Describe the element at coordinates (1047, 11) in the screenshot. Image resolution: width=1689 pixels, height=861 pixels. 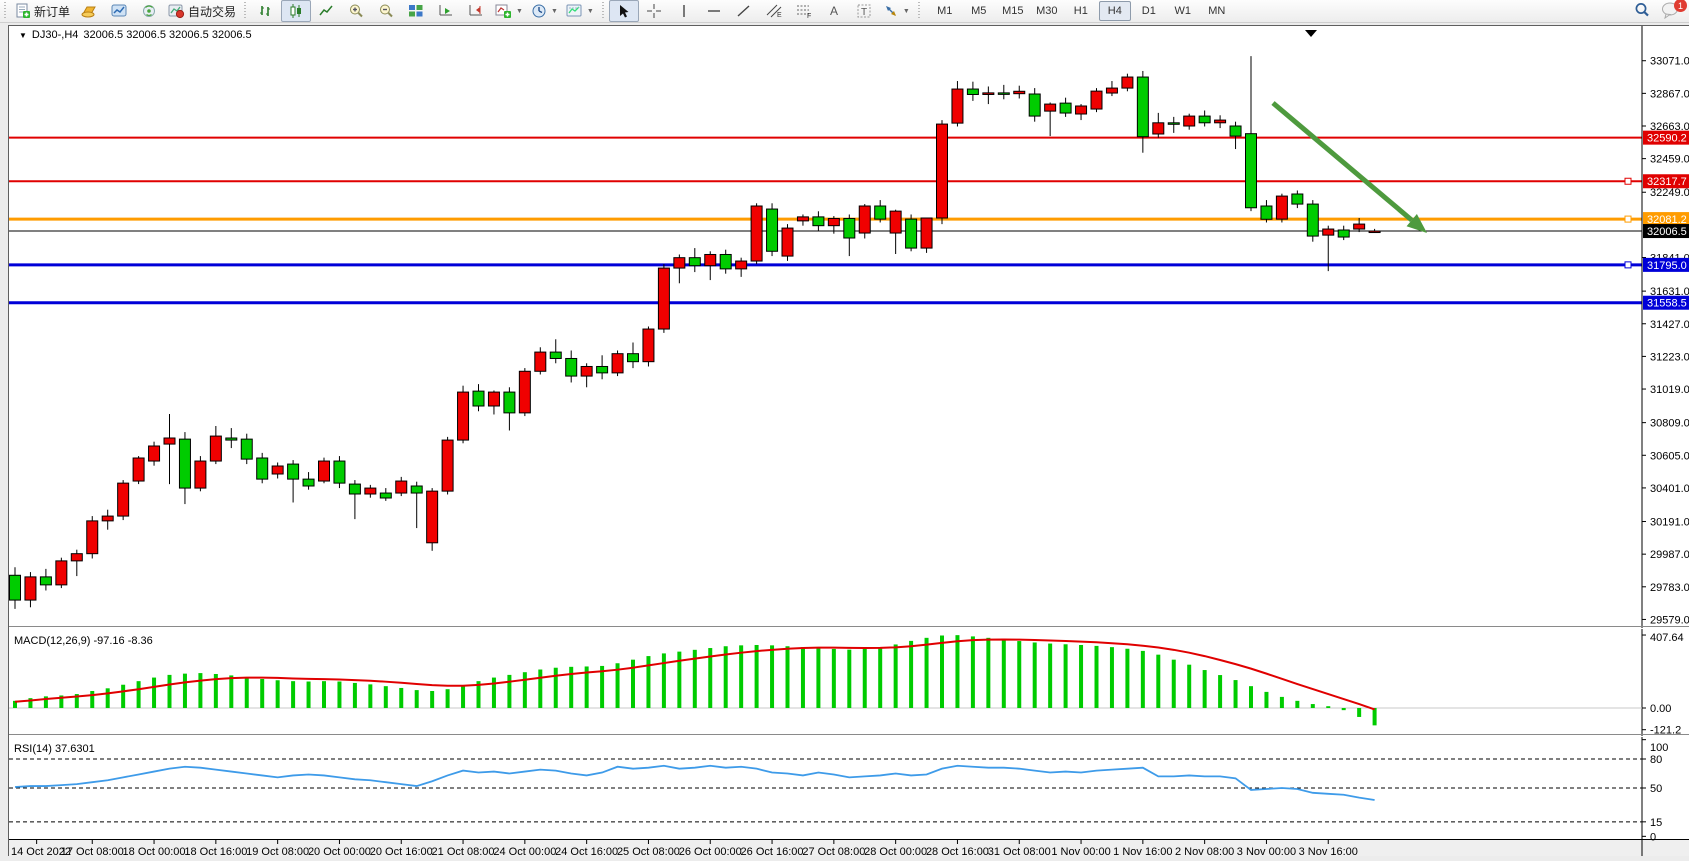
I see `timeframe-button-m30: M30` at that location.